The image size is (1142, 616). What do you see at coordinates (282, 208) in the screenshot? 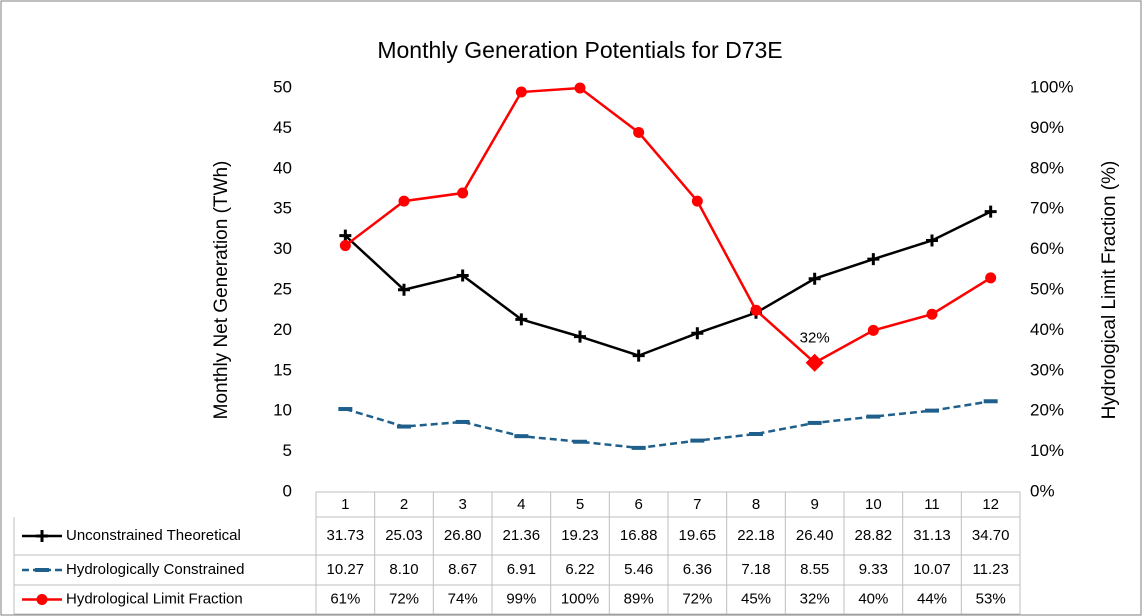
I see `y-tick-label: 35` at bounding box center [282, 208].